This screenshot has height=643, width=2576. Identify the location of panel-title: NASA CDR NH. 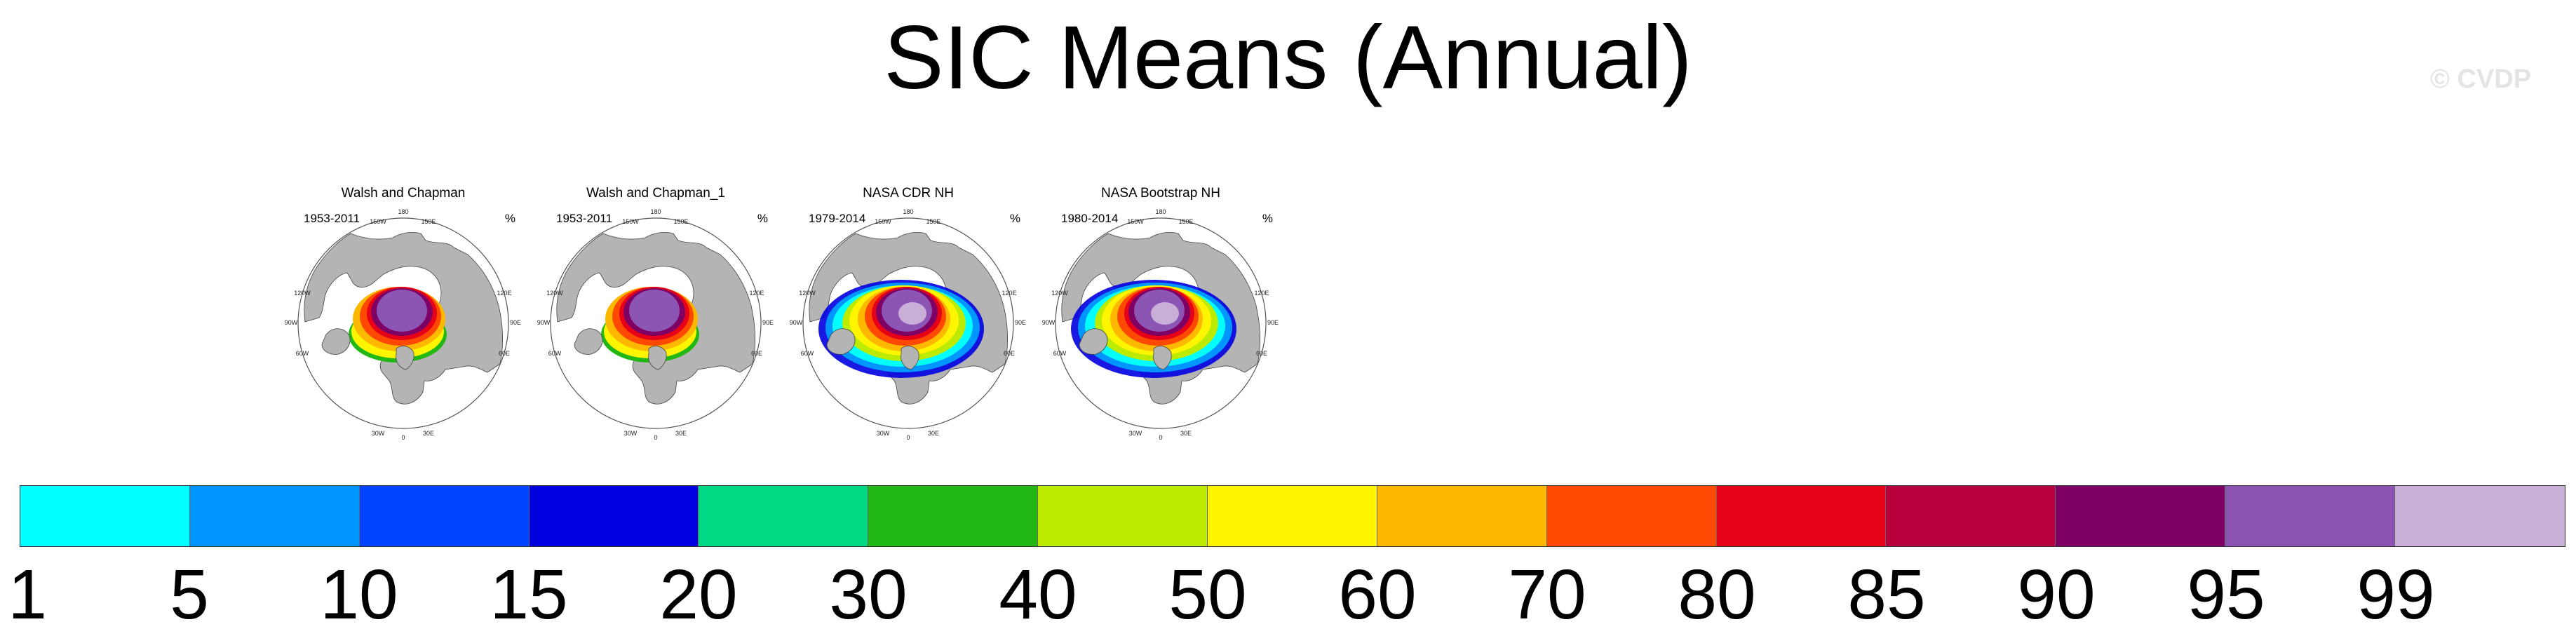
(908, 193).